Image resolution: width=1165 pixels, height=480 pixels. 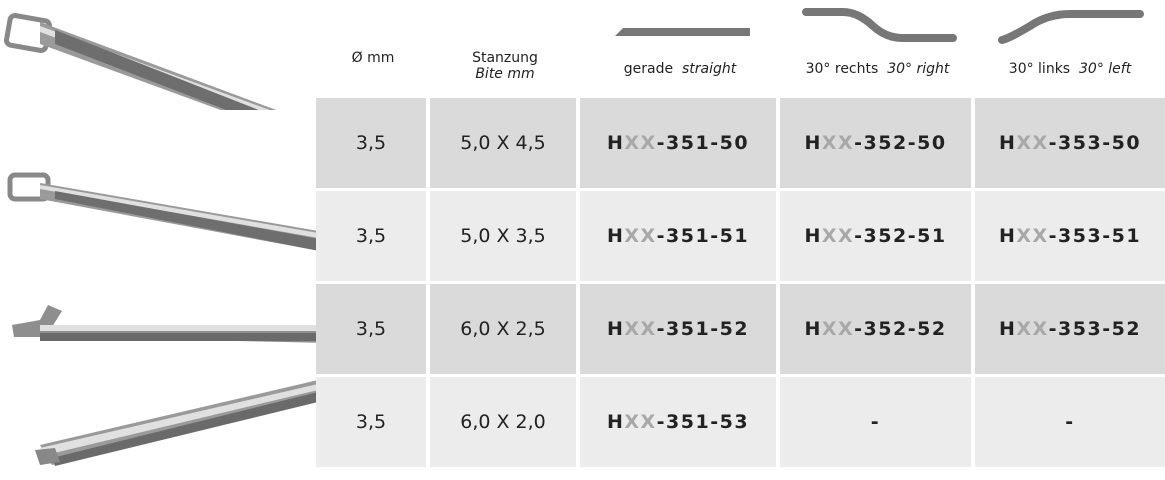 What do you see at coordinates (709, 69) in the screenshot?
I see `header-straight-en: straight` at bounding box center [709, 69].